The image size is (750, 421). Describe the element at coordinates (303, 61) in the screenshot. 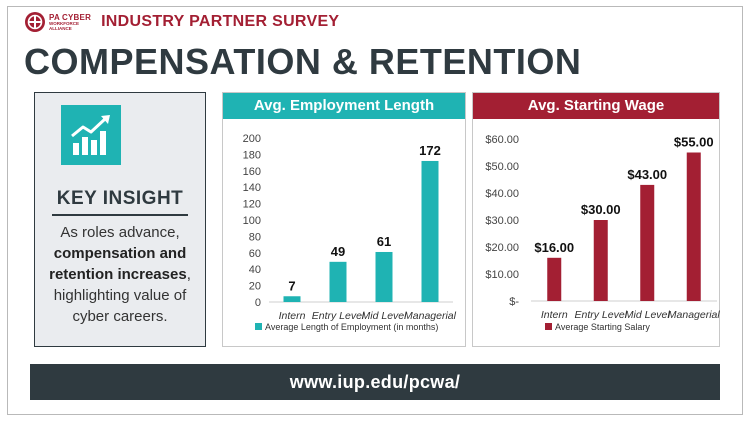

I see `page-title: COMPENSATION & RETENTION` at that location.